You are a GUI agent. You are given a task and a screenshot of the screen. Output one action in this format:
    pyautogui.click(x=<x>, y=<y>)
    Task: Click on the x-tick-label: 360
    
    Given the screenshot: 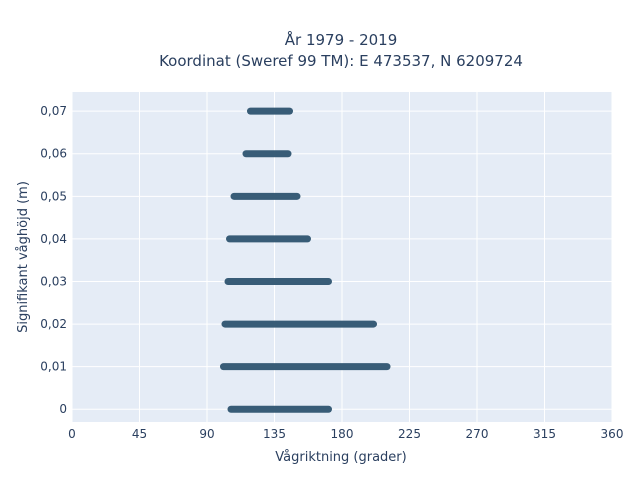 What is the action you would take?
    pyautogui.click(x=612, y=434)
    